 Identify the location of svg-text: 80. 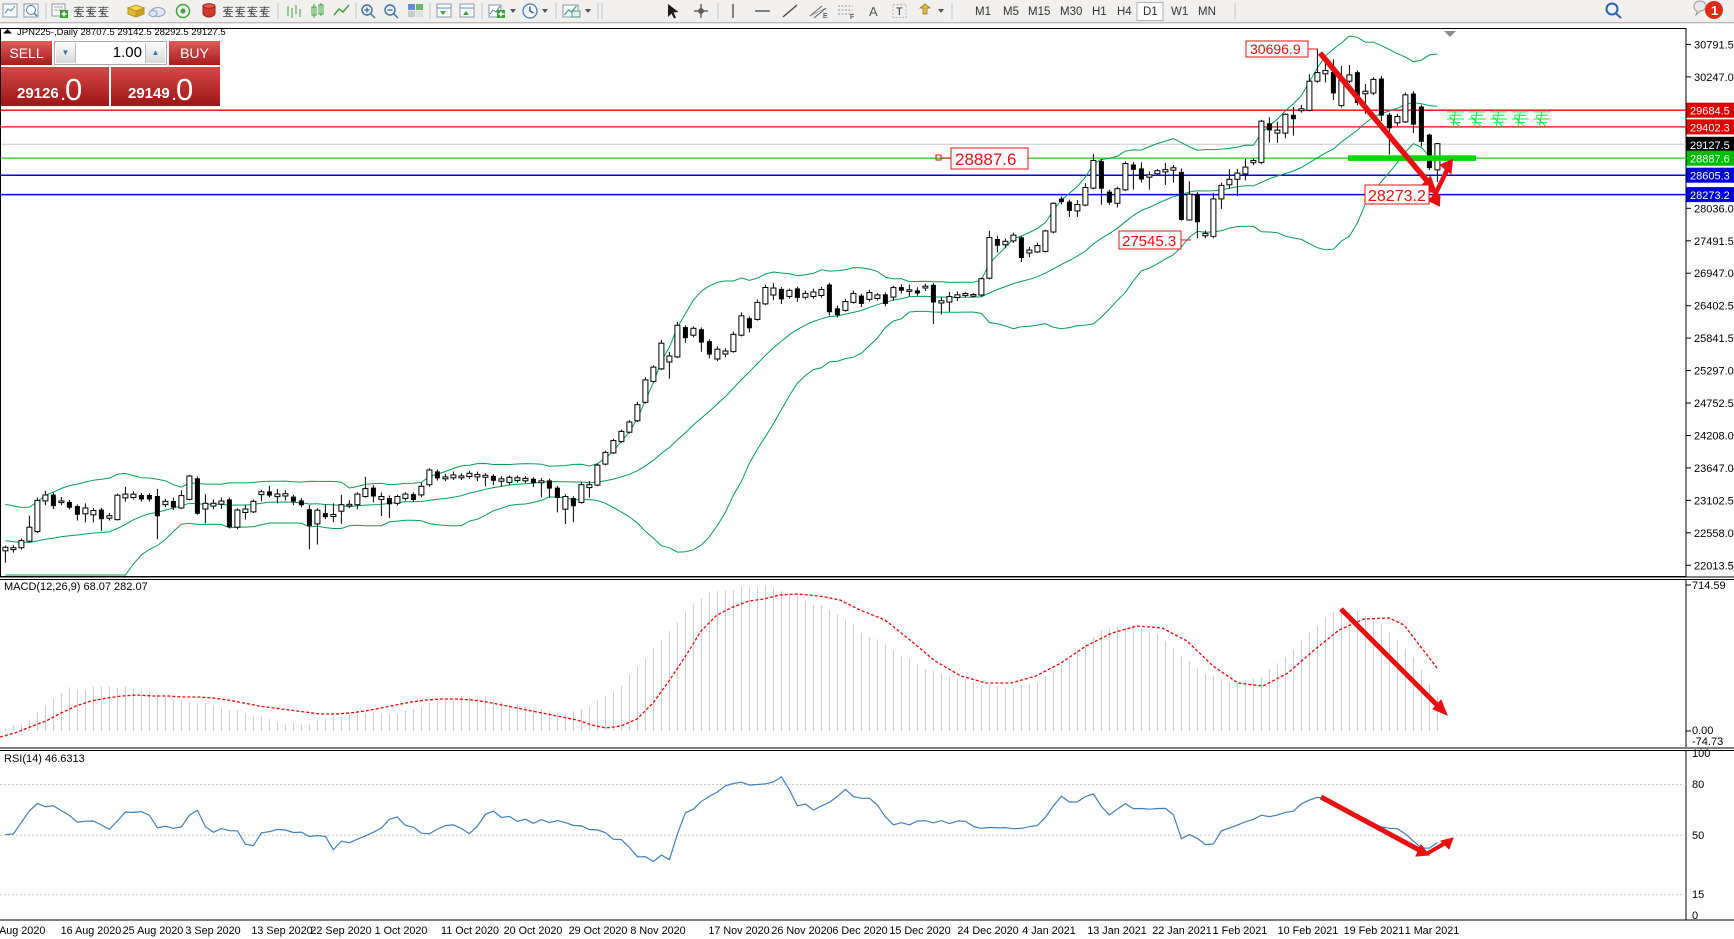
(1698, 785).